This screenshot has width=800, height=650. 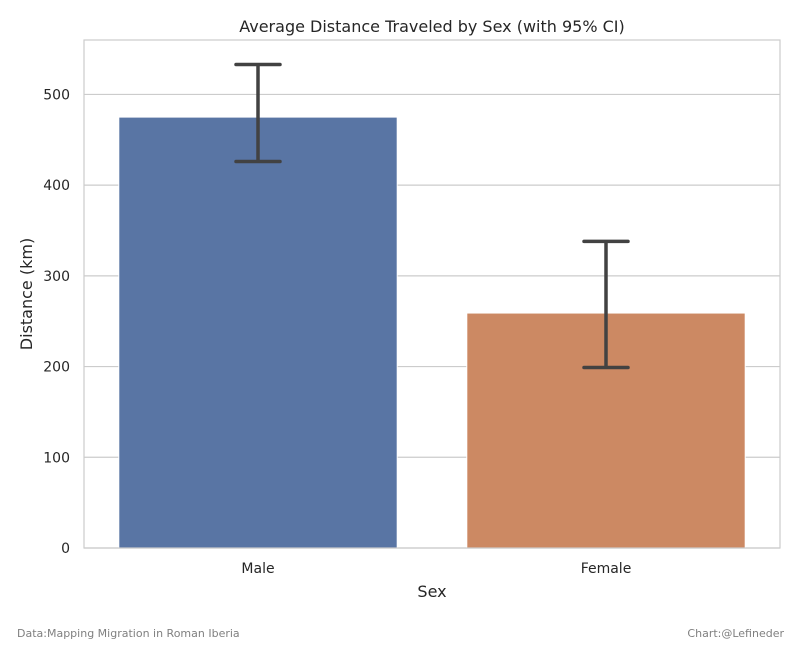 I want to click on y-tick-label: 0, so click(x=65, y=549).